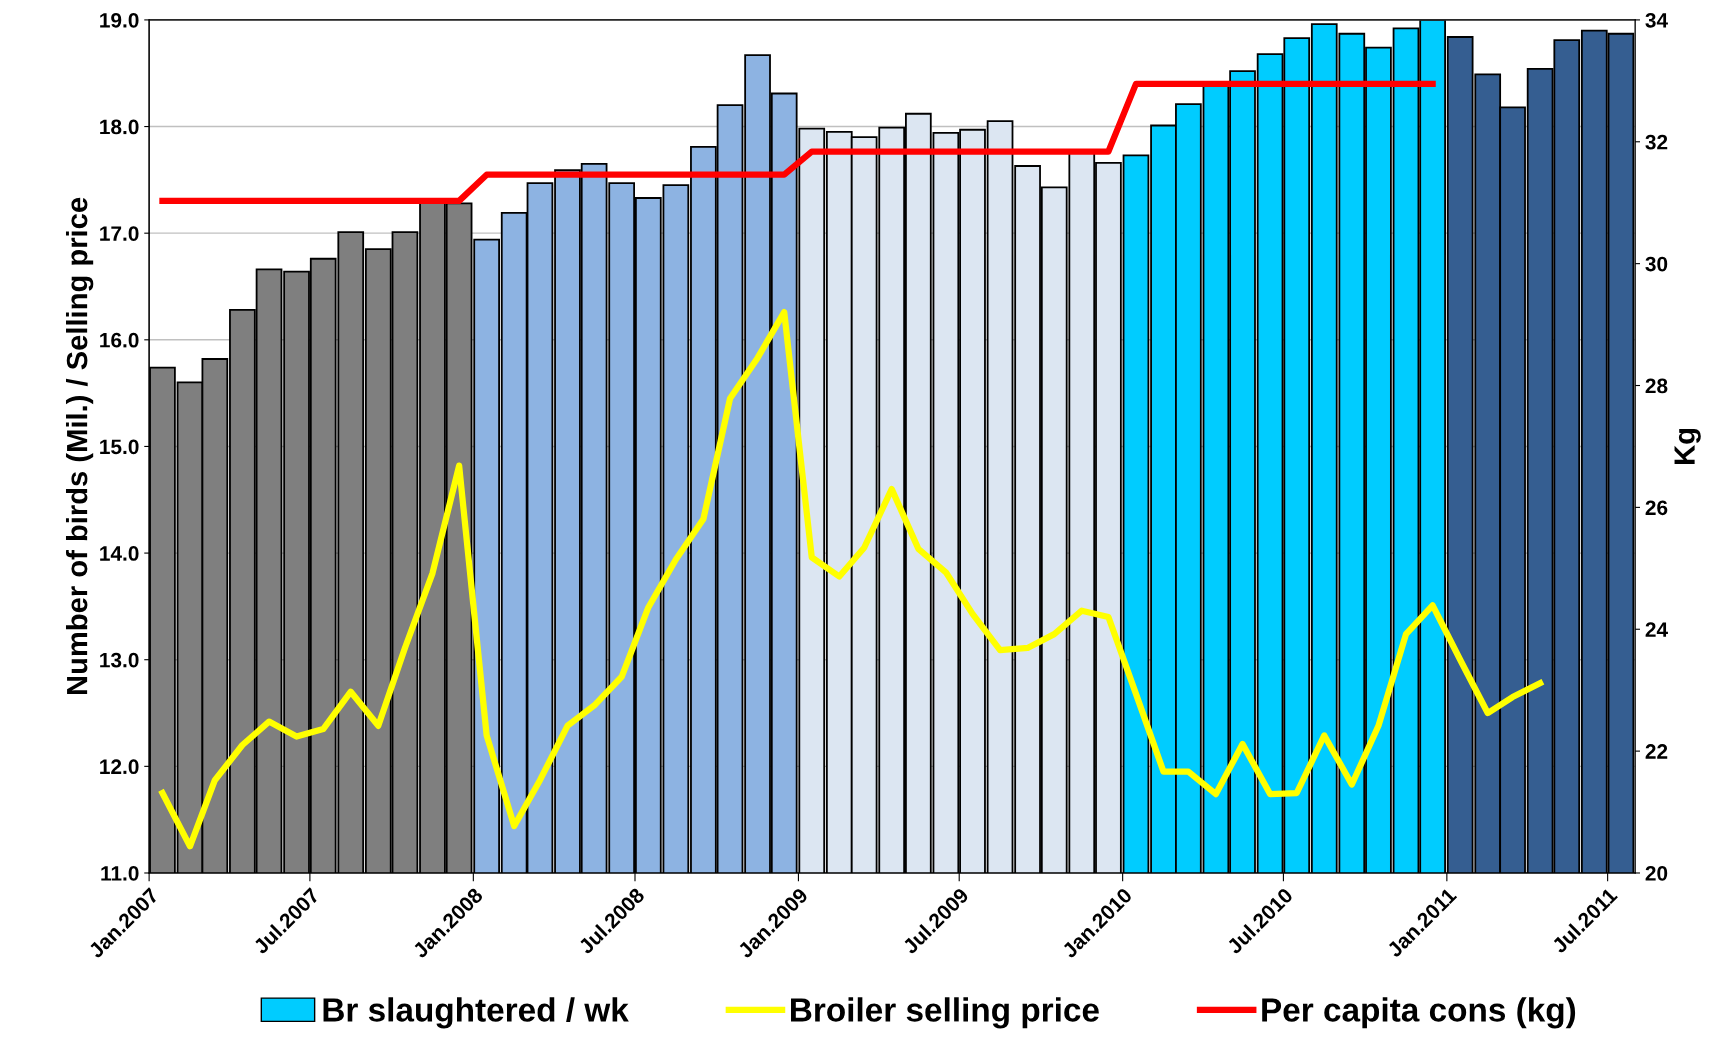 The image size is (1734, 1048). Describe the element at coordinates (119, 553) in the screenshot. I see `y-tick-label: 14.0` at that location.